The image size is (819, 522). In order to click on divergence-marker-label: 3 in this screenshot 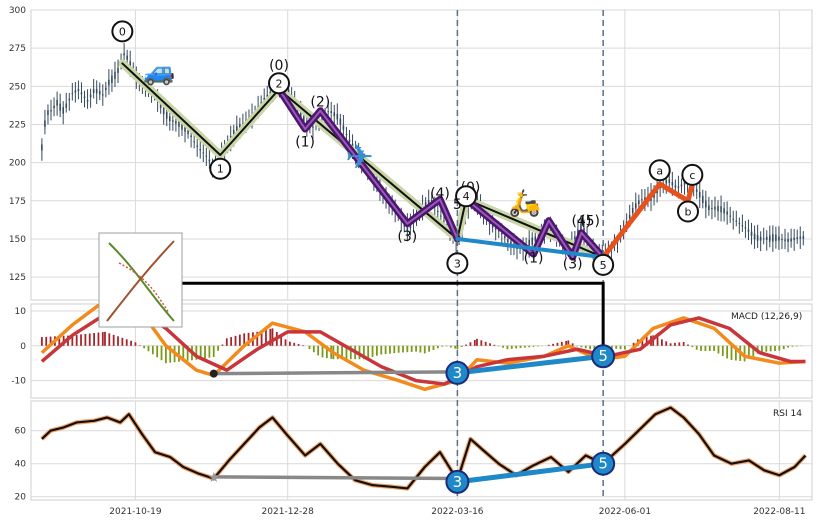, I will do `click(458, 373)`.